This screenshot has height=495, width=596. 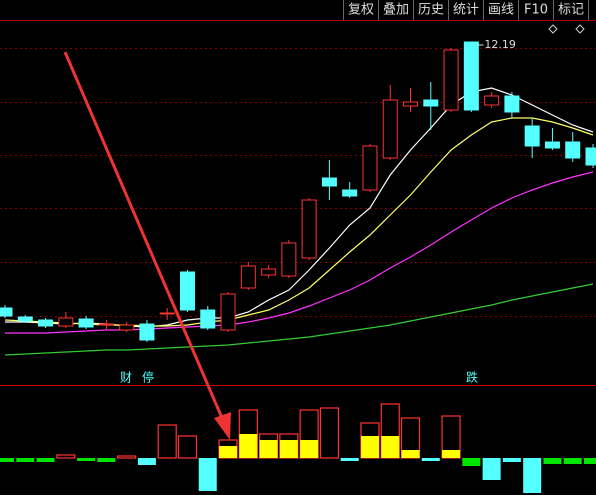 I want to click on toolbar-button: +, so click(x=592, y=10).